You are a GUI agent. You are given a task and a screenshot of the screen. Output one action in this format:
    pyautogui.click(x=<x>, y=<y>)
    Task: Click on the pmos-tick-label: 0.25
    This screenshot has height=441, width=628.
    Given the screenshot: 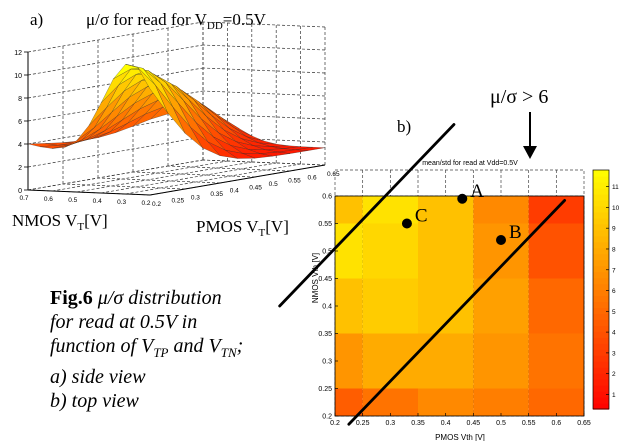 What is the action you would take?
    pyautogui.click(x=177, y=201)
    